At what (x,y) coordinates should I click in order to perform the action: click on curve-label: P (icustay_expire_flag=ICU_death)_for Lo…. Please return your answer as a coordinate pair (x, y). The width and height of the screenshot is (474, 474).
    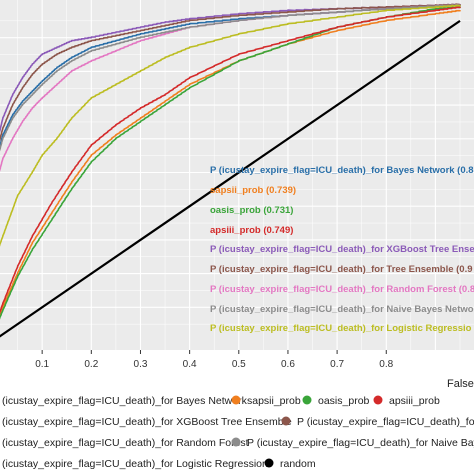
    Looking at the image, I should click on (341, 328).